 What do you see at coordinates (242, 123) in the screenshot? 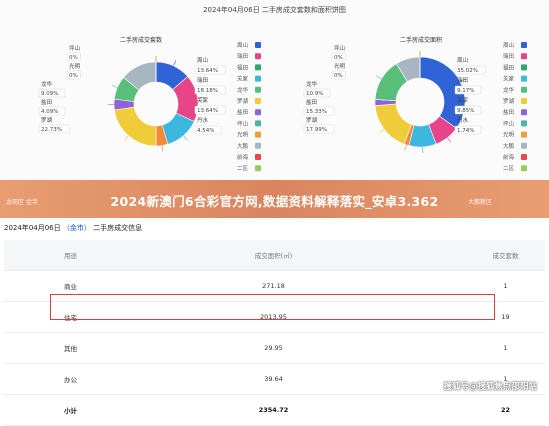
I see `legend-label: 坪山` at bounding box center [242, 123].